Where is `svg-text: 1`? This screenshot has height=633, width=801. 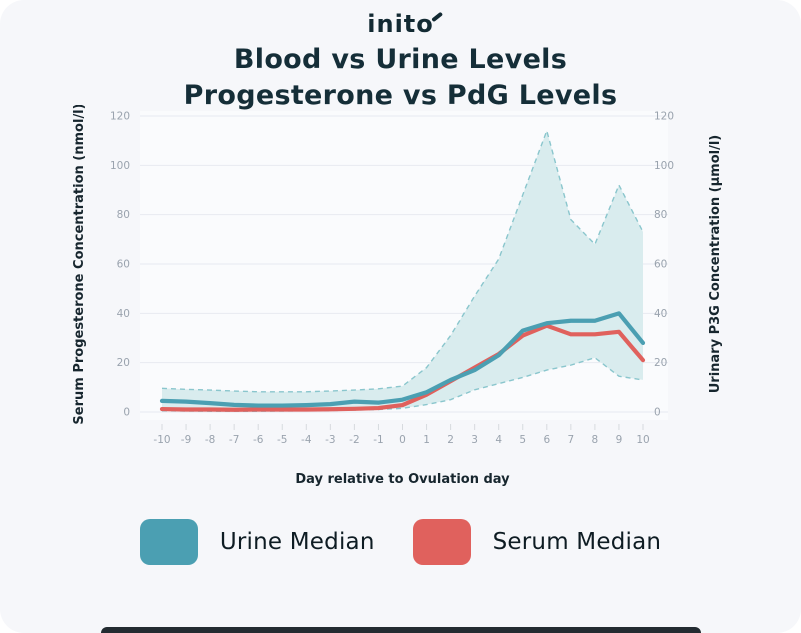 svg-text: 1 is located at coordinates (426, 440).